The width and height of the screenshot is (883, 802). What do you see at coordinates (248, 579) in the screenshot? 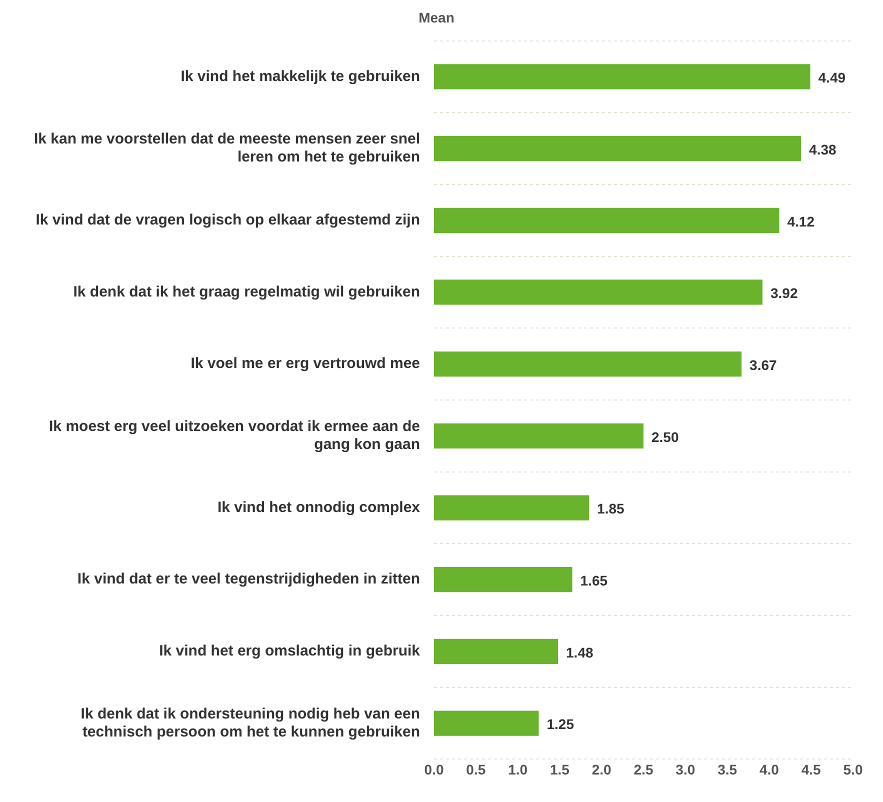
I see `y-tick-label: Ik vind dat er te veel tegenstrijdigheden in zitten` at bounding box center [248, 579].